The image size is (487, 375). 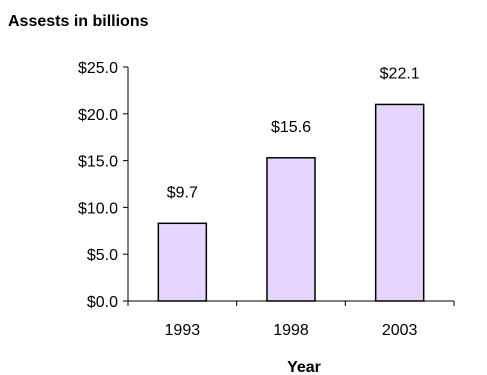 What do you see at coordinates (400, 73) in the screenshot?
I see `bar-value-label: $22.1` at bounding box center [400, 73].